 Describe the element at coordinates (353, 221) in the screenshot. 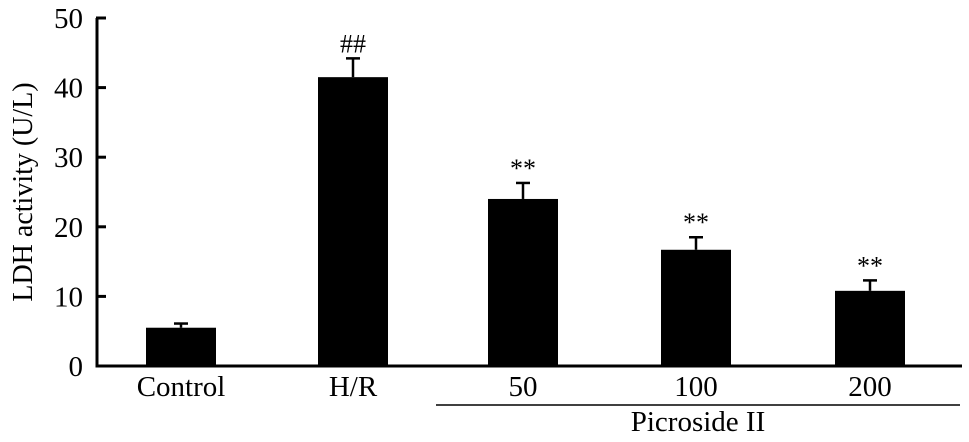

I see `bar-hr` at that location.